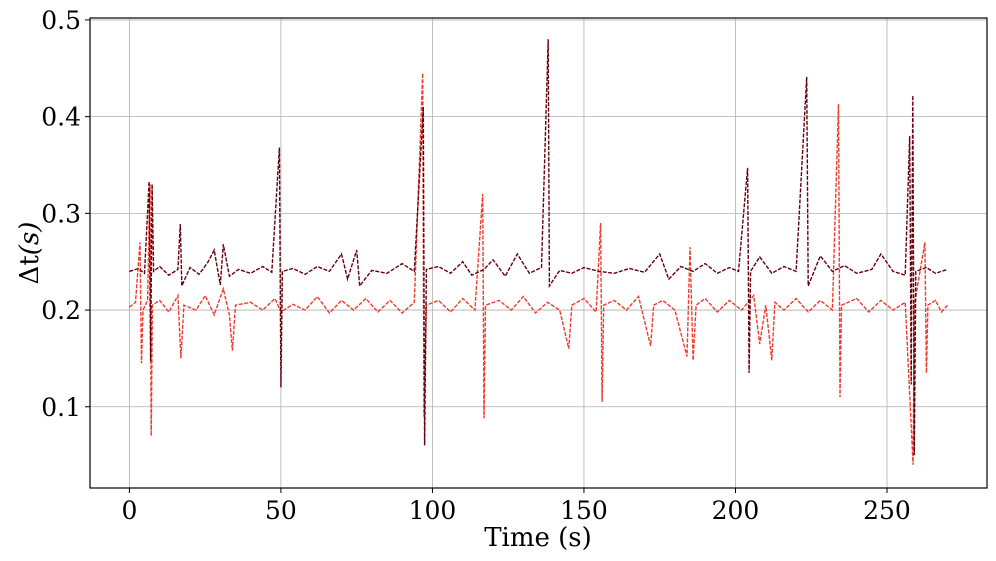 Image resolution: width=996 pixels, height=561 pixels. Describe the element at coordinates (584, 510) in the screenshot. I see `x-tick-label: 150` at that location.